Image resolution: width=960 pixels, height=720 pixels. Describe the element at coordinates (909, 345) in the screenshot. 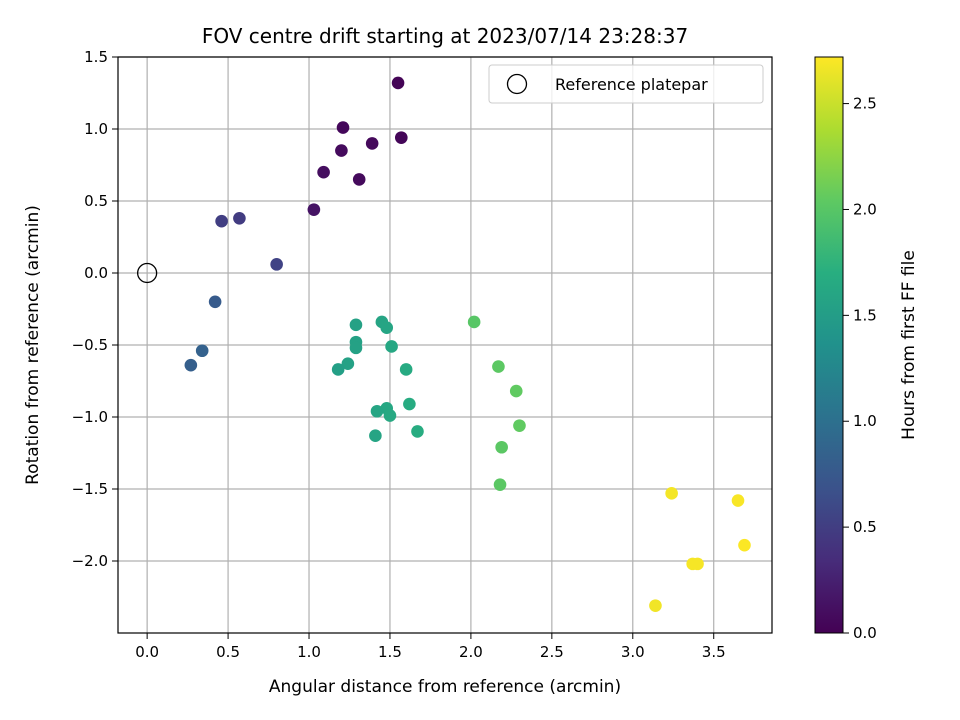

I see `colorbar-label: Hours from first FF file` at that location.